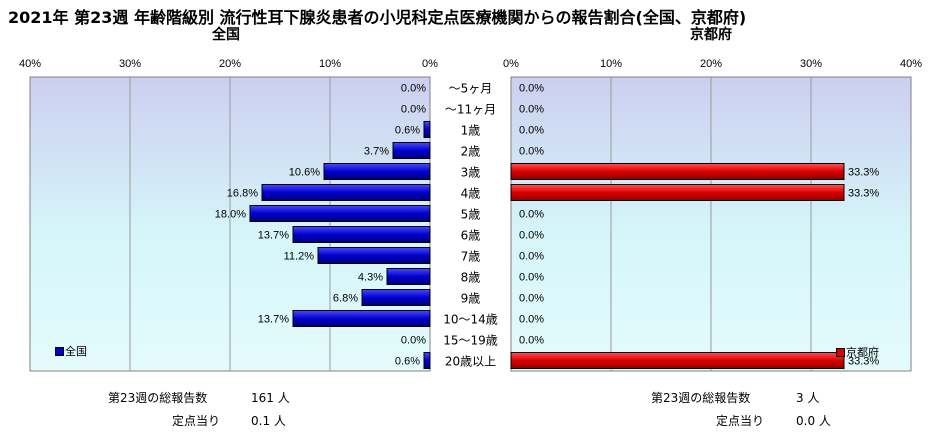  What do you see at coordinates (811, 64) in the screenshot?
I see `kyoto-tick-label: 30%` at bounding box center [811, 64].